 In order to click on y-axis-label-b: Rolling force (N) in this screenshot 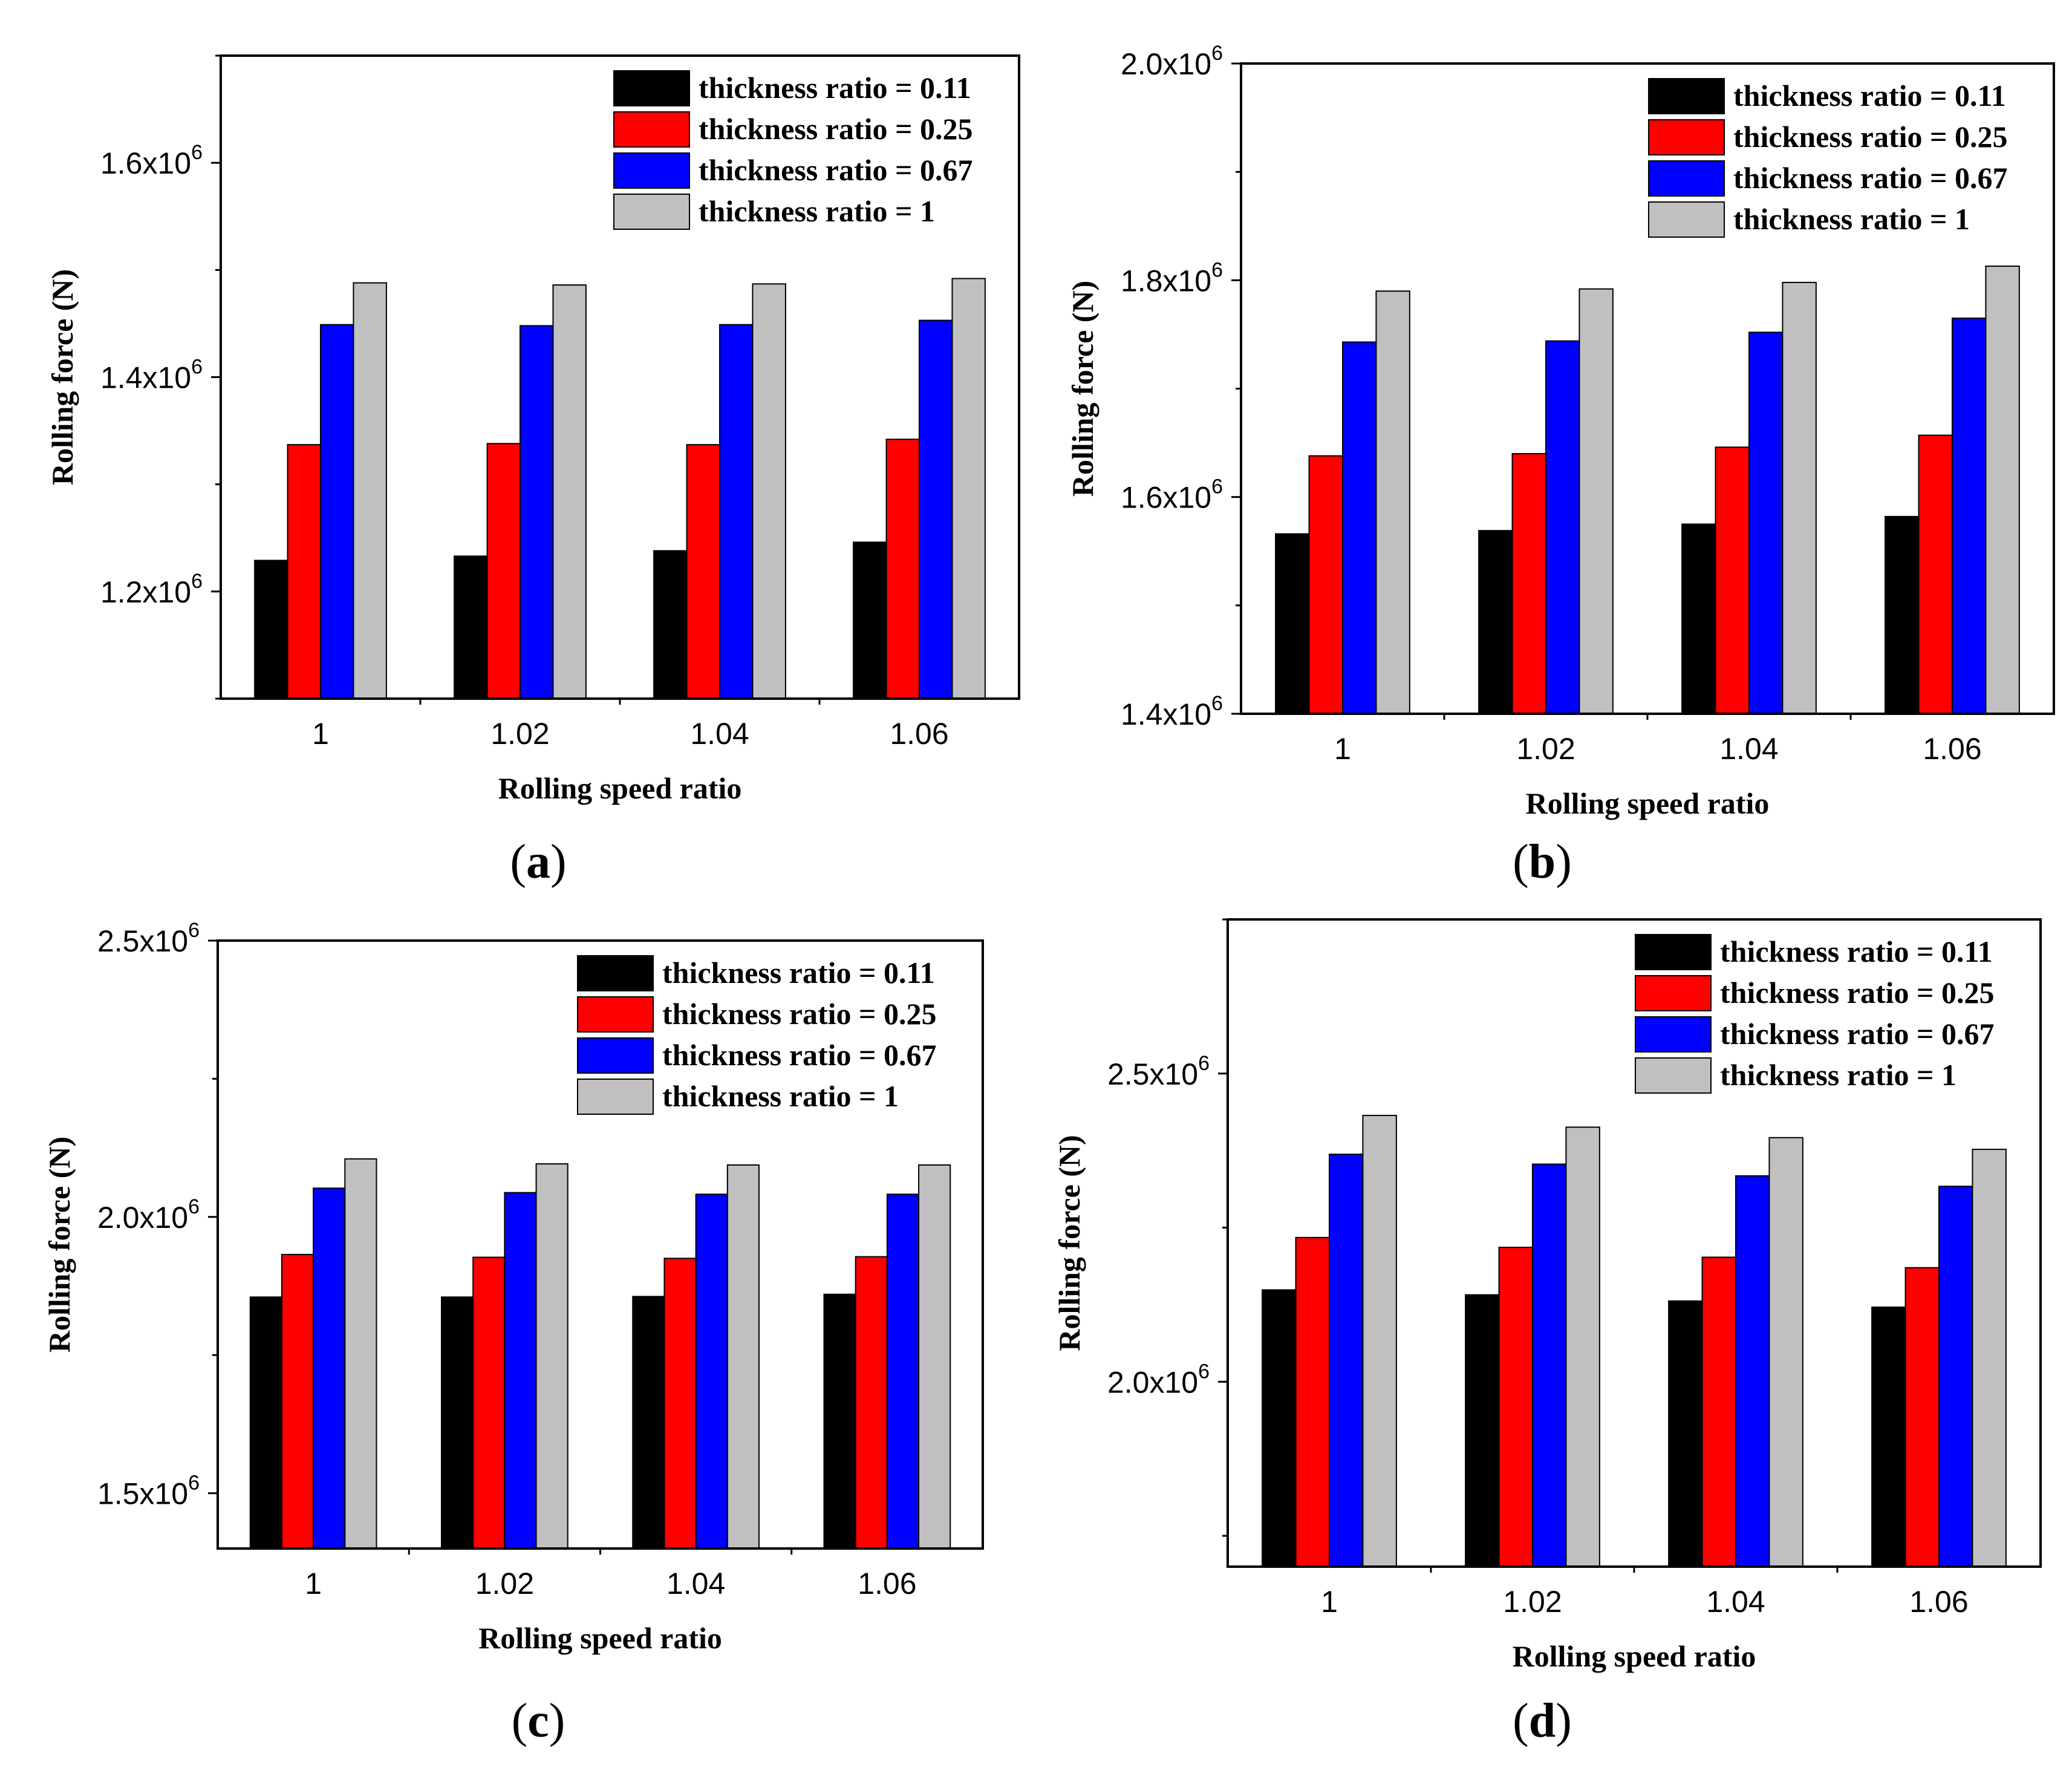, I will do `click(1083, 389)`.